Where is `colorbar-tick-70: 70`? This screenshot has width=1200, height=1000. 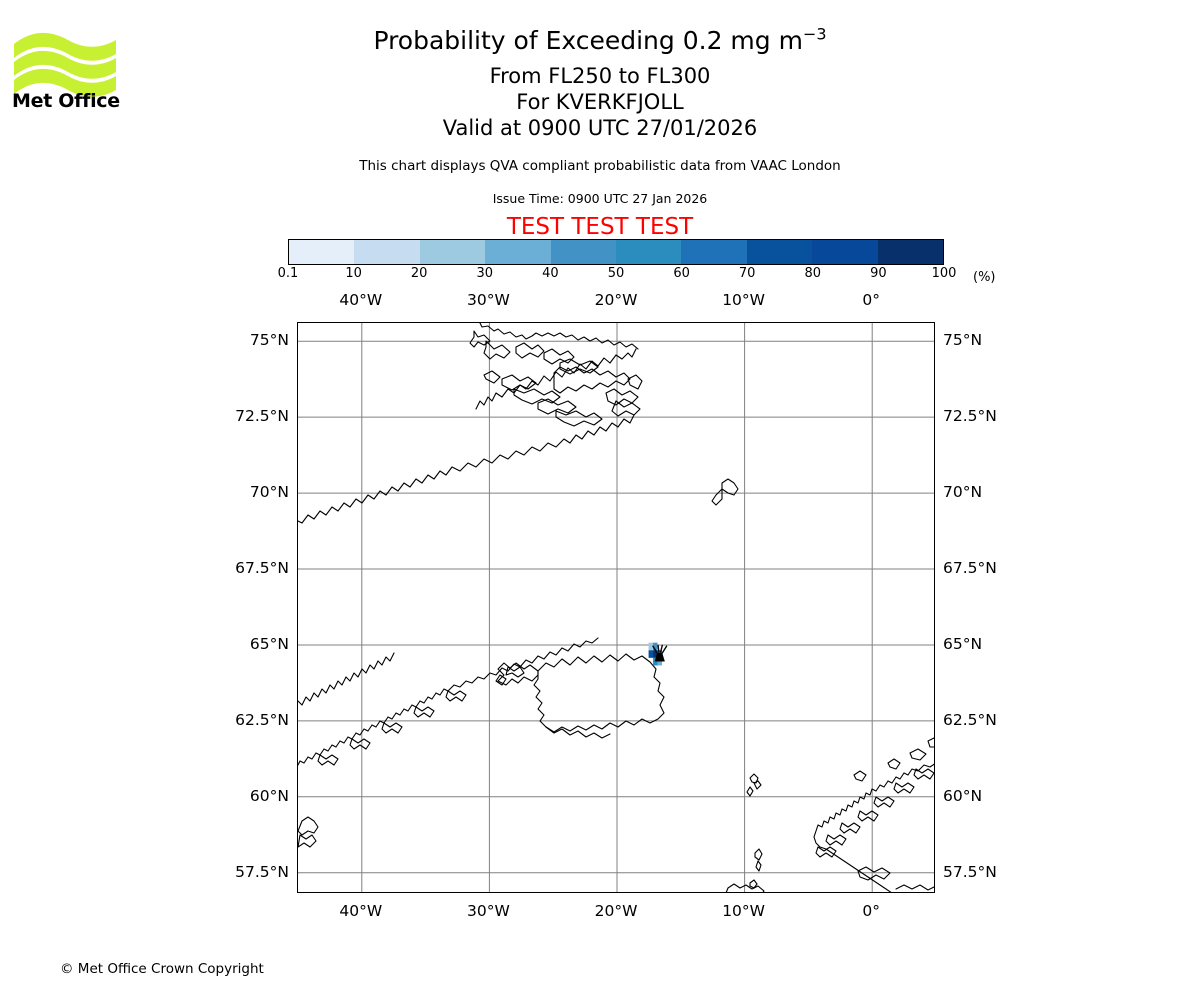 colorbar-tick-70: 70 is located at coordinates (747, 273).